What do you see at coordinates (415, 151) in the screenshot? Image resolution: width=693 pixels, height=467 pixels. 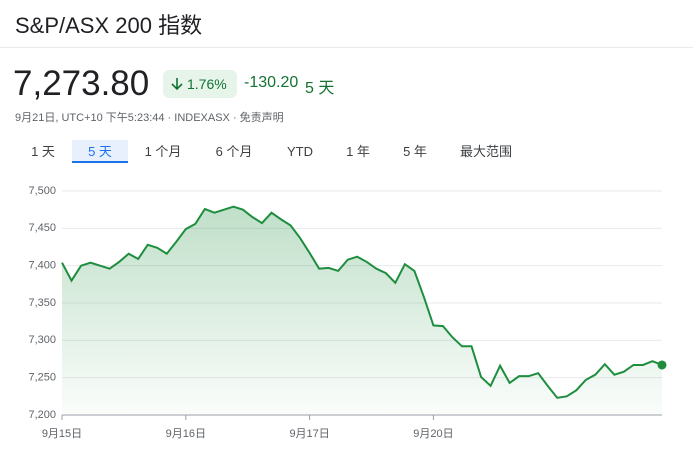 I see `range-tab: 5 年` at bounding box center [415, 151].